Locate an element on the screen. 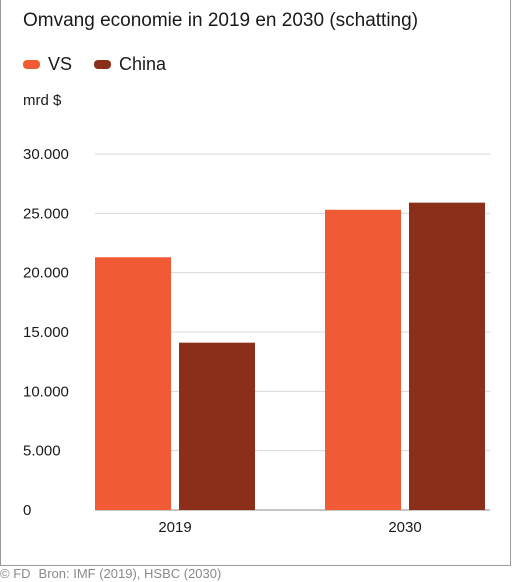 The height and width of the screenshot is (582, 512). footer: © FD Bron: IMF (2019), HSBC (2030) is located at coordinates (114, 573).